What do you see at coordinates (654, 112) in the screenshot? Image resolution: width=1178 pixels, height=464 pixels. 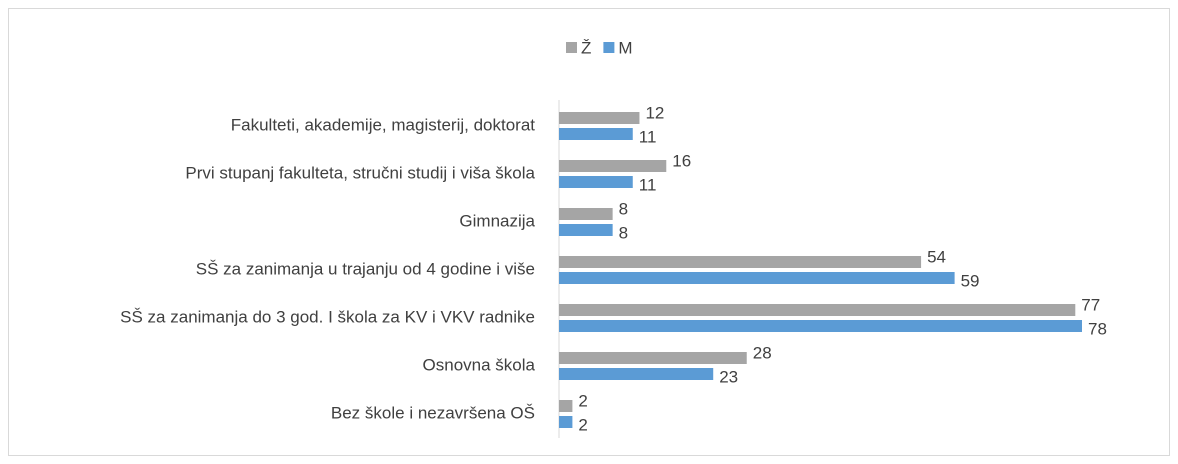 I see `value-label: 12` at bounding box center [654, 112].